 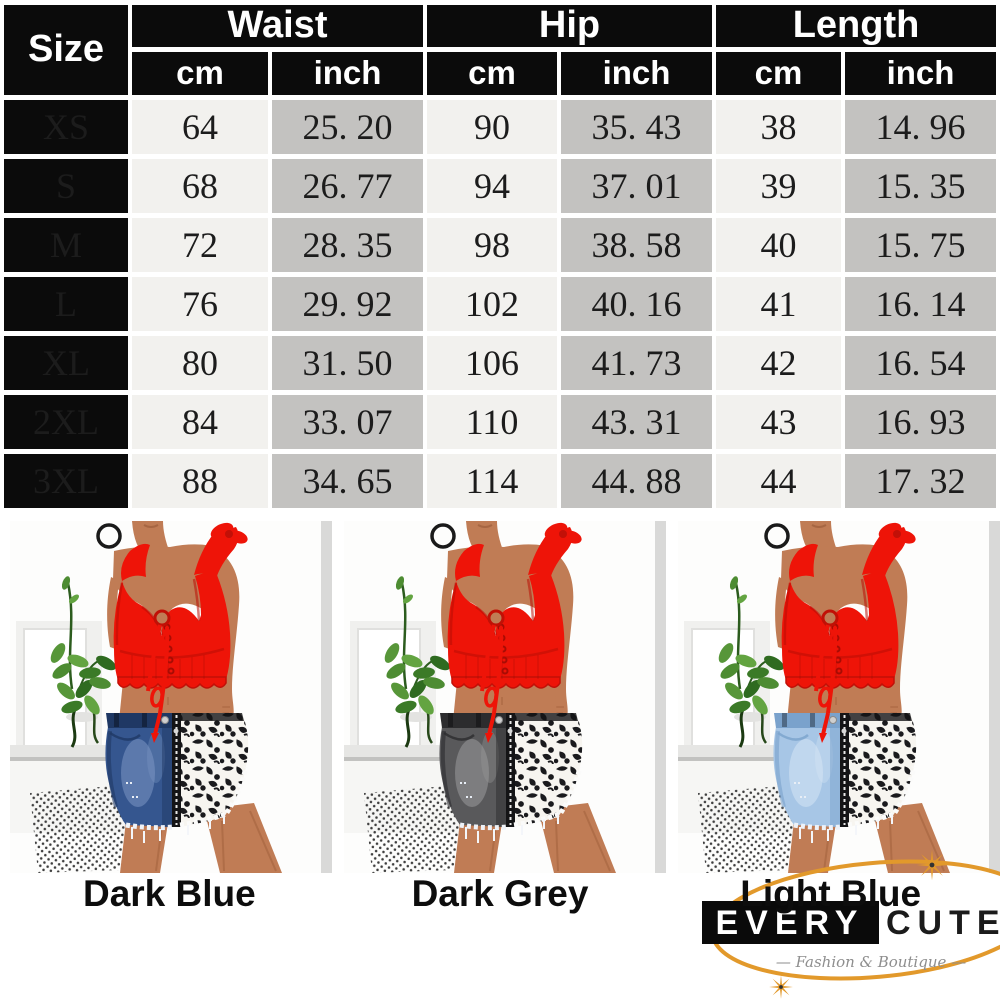 I want to click on value-cell: 15. 35, so click(x=921, y=185).